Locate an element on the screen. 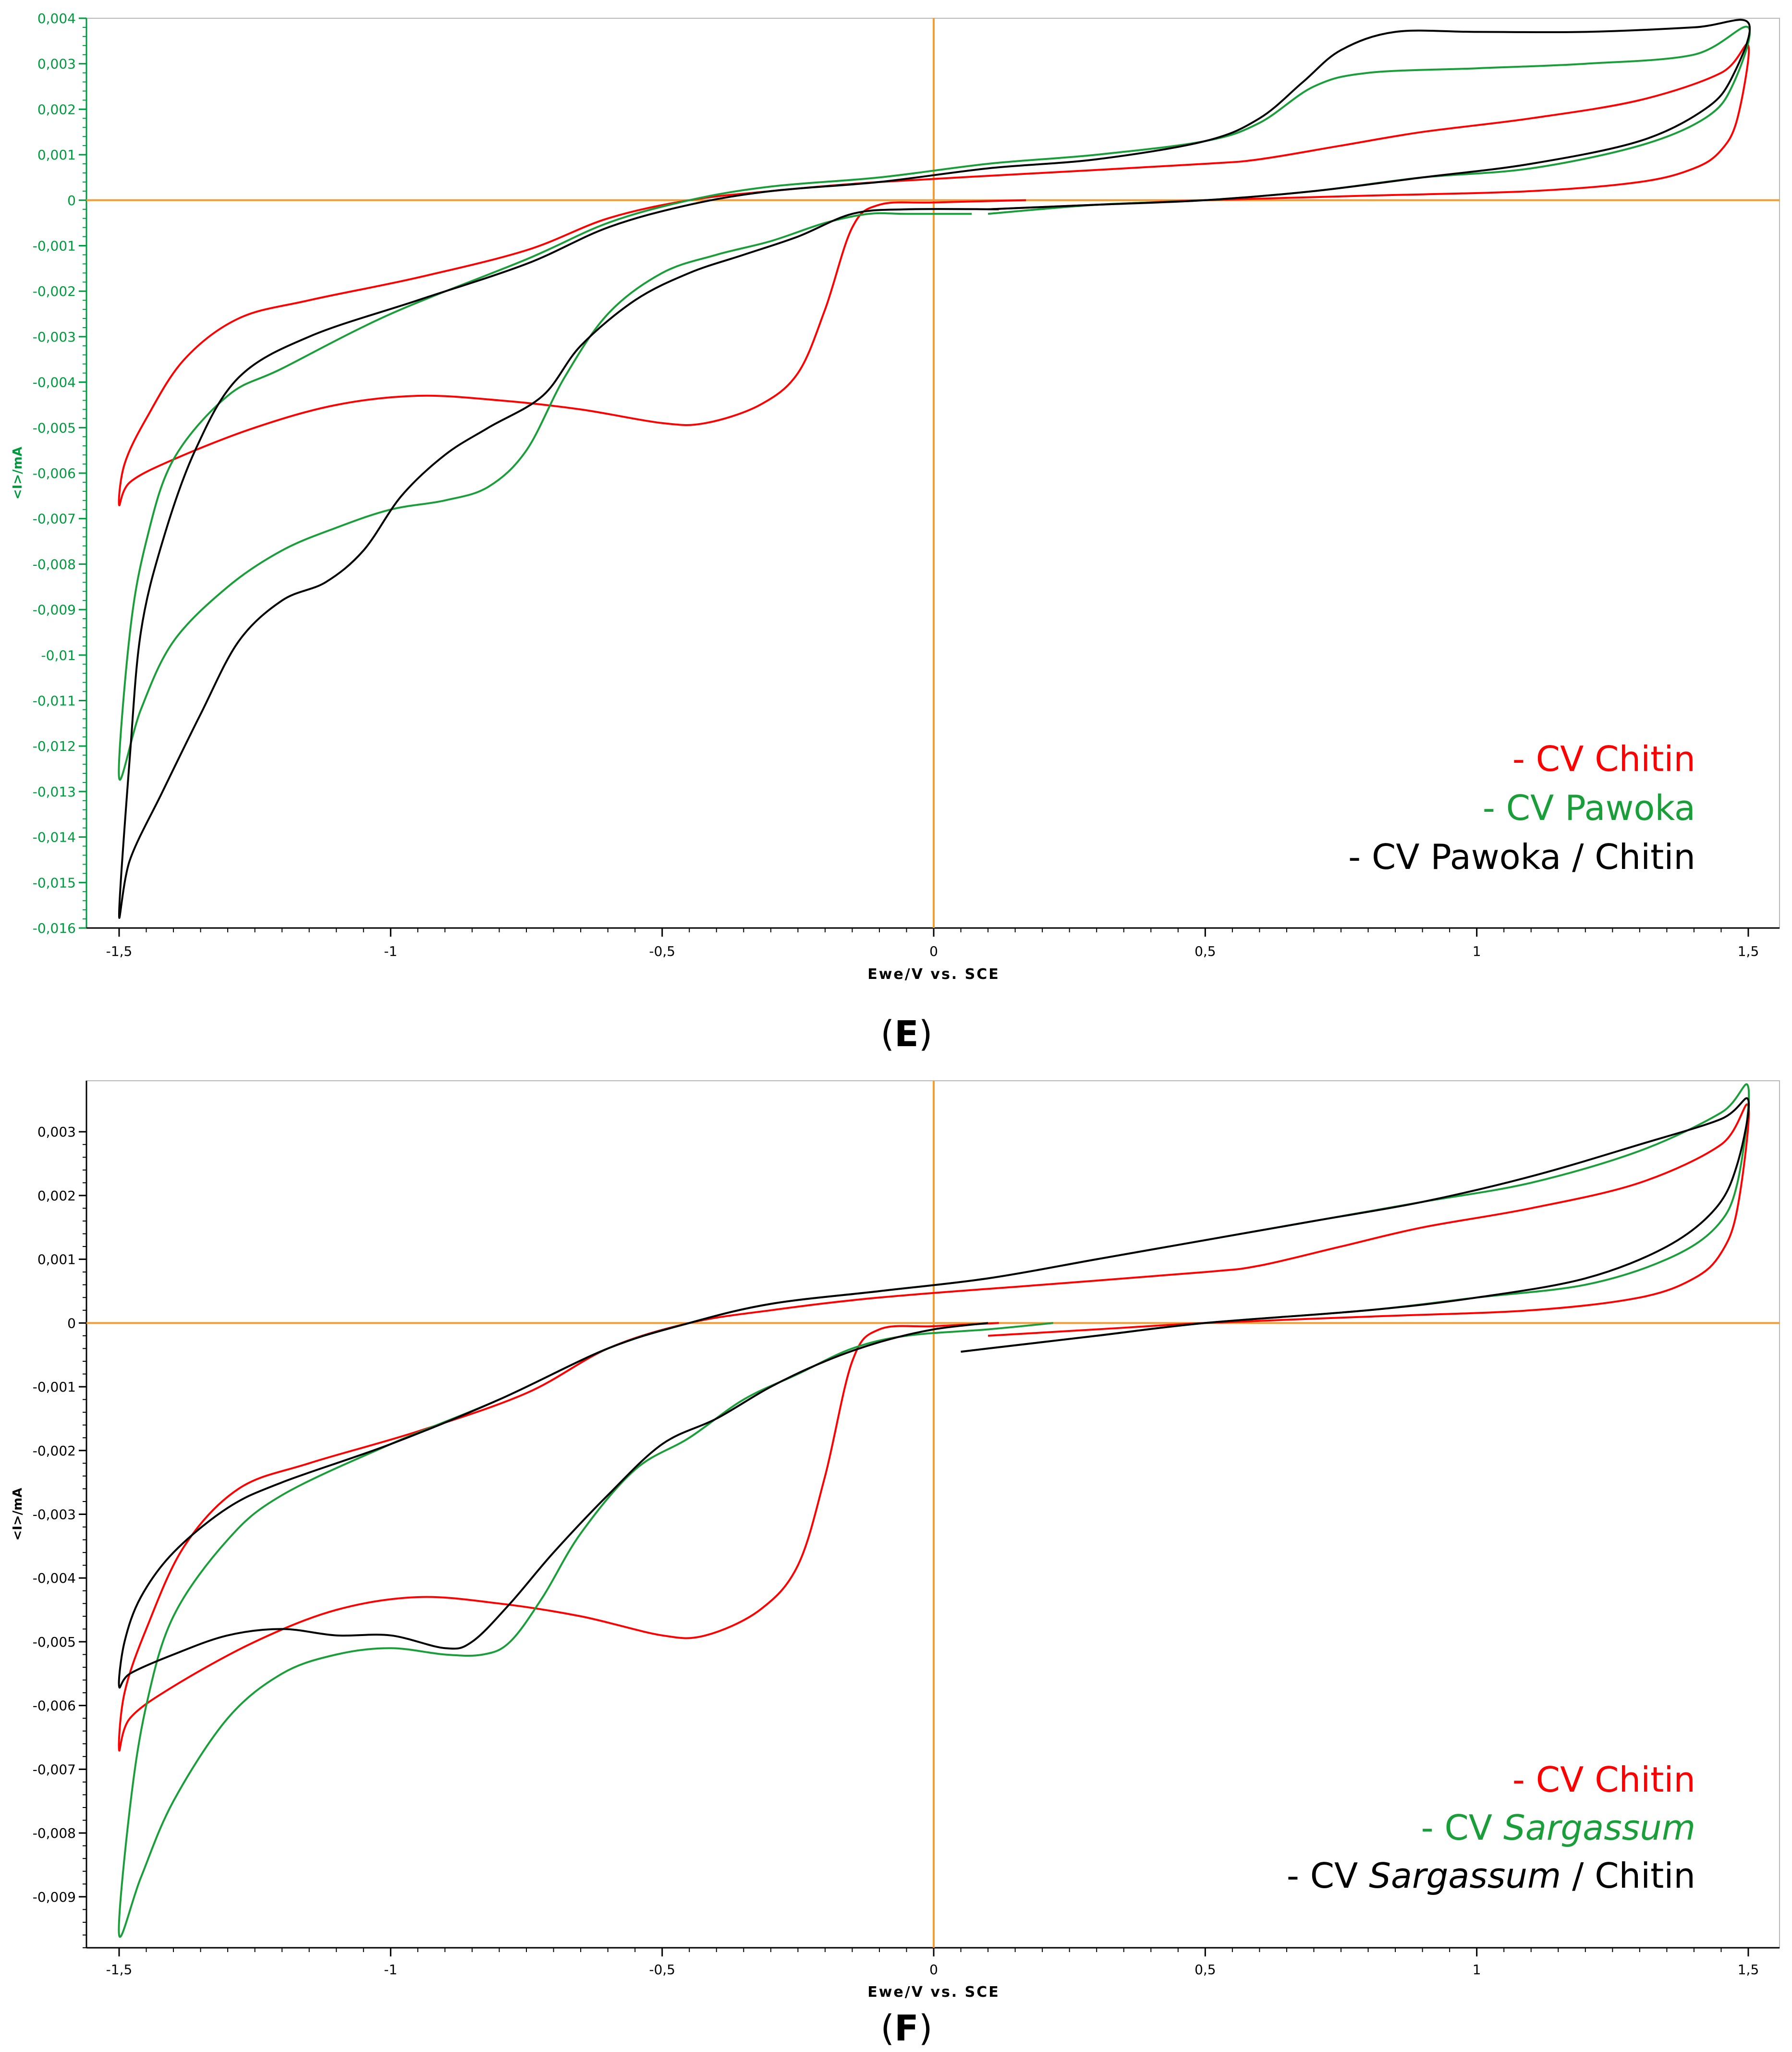 Image resolution: width=1792 pixels, height=2052 pixels. panel-e-x-tick-label: 1,5 is located at coordinates (1748, 951).